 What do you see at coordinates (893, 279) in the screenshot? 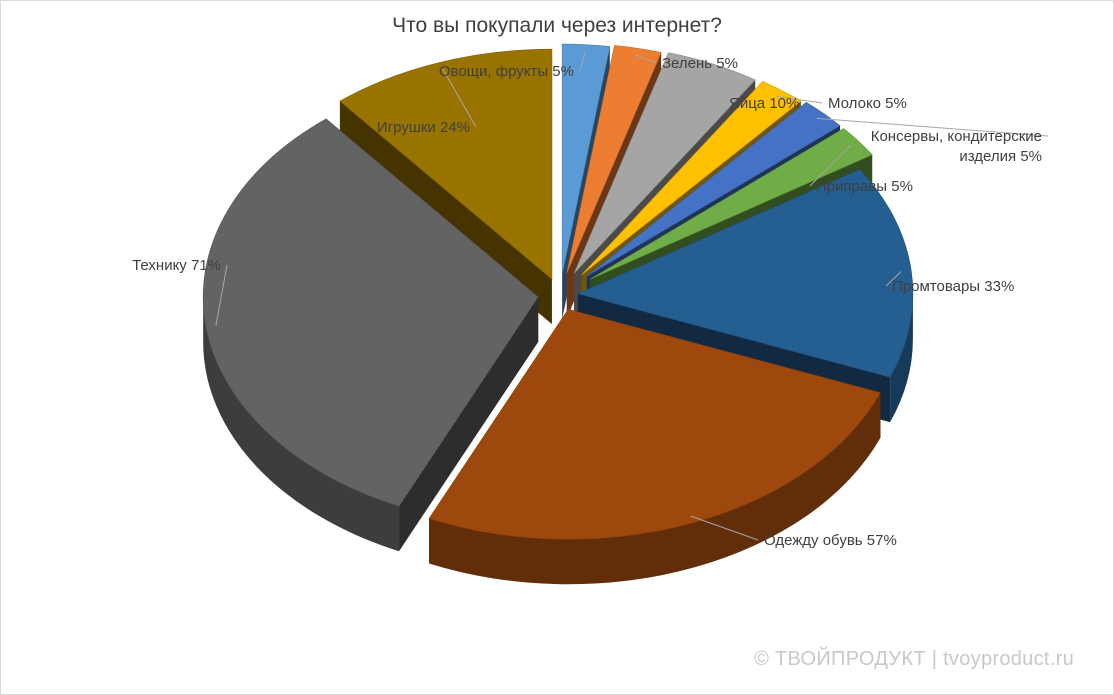
I see `slice-7-leader-line` at bounding box center [893, 279].